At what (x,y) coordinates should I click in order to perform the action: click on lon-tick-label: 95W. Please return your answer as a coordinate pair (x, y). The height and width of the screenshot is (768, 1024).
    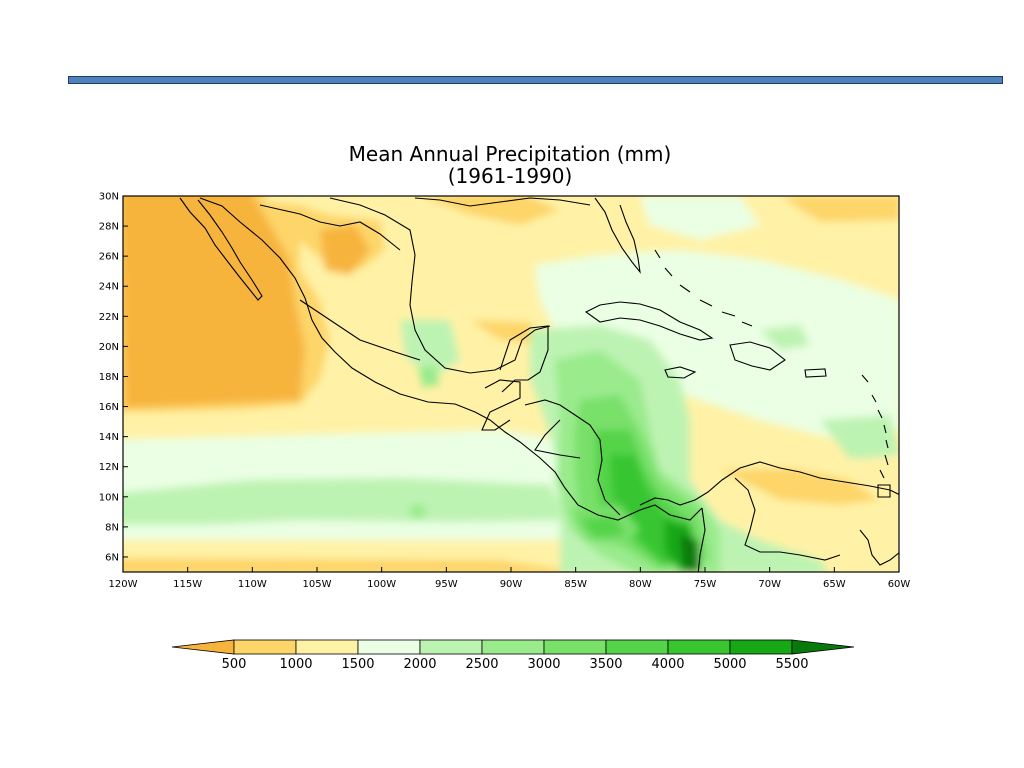
    Looking at the image, I should click on (446, 584).